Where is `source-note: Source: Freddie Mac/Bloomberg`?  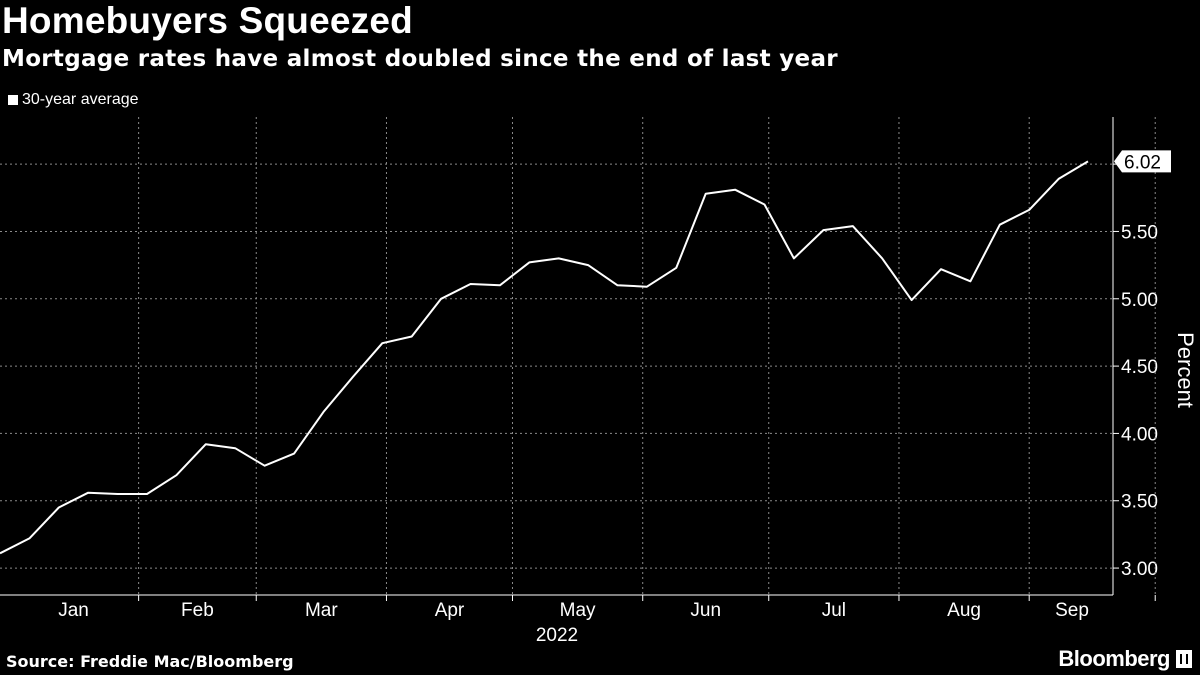
source-note: Source: Freddie Mac/Bloomberg is located at coordinates (150, 661).